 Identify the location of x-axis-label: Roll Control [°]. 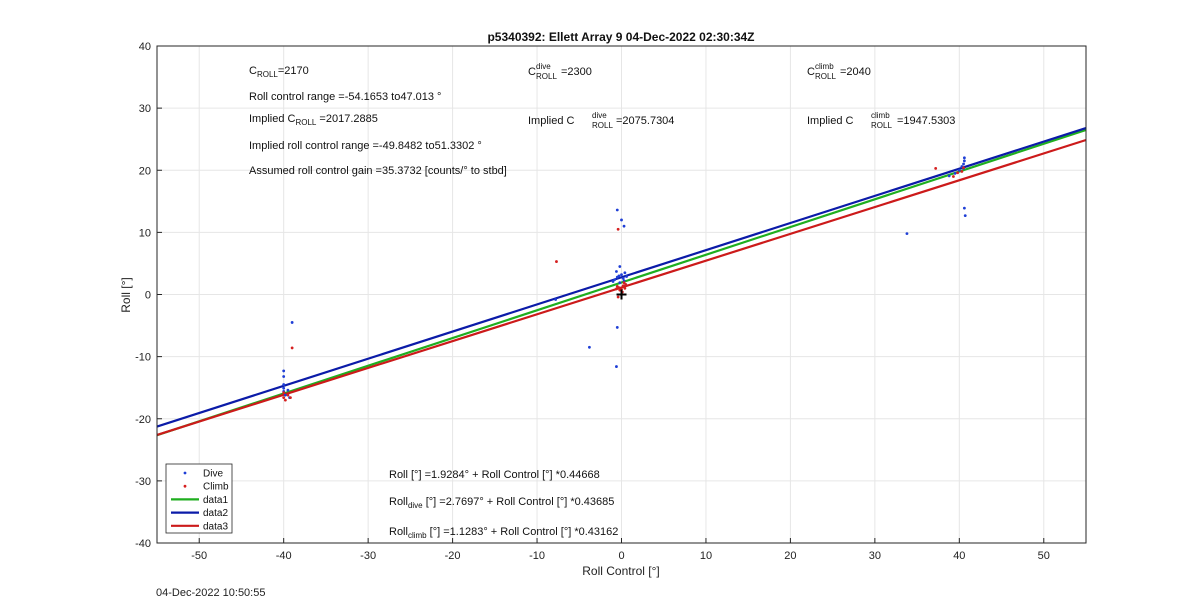
(621, 571).